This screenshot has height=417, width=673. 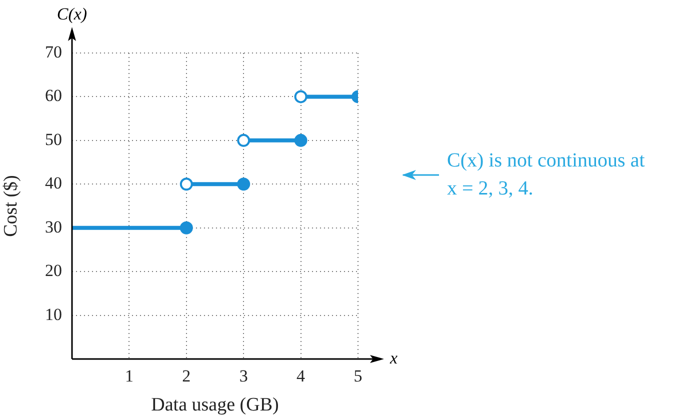 I want to click on text: C(x), so click(x=72, y=14).